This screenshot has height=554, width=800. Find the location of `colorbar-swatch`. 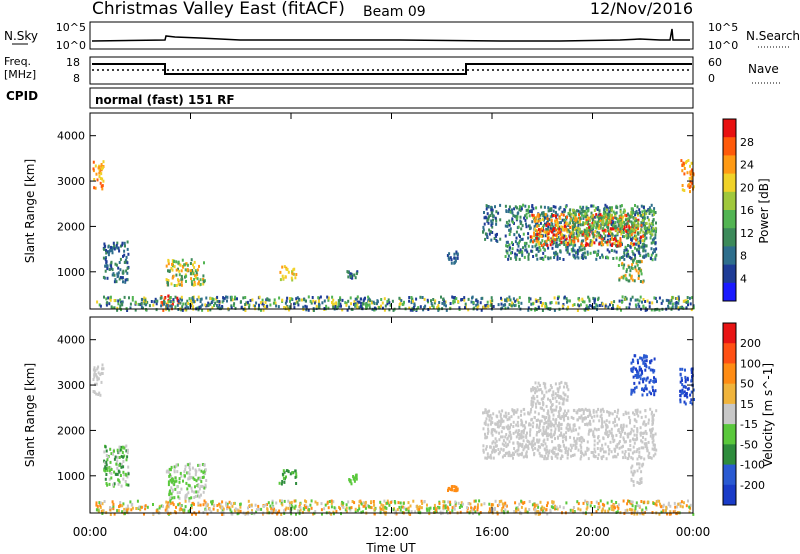

colorbar-swatch is located at coordinates (729, 146).